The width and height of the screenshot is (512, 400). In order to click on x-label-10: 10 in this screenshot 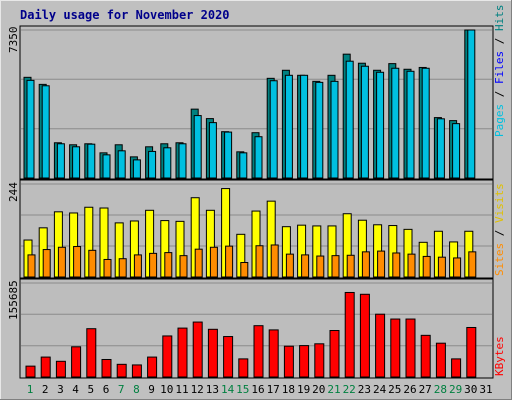, I will do `click(166, 389)`.